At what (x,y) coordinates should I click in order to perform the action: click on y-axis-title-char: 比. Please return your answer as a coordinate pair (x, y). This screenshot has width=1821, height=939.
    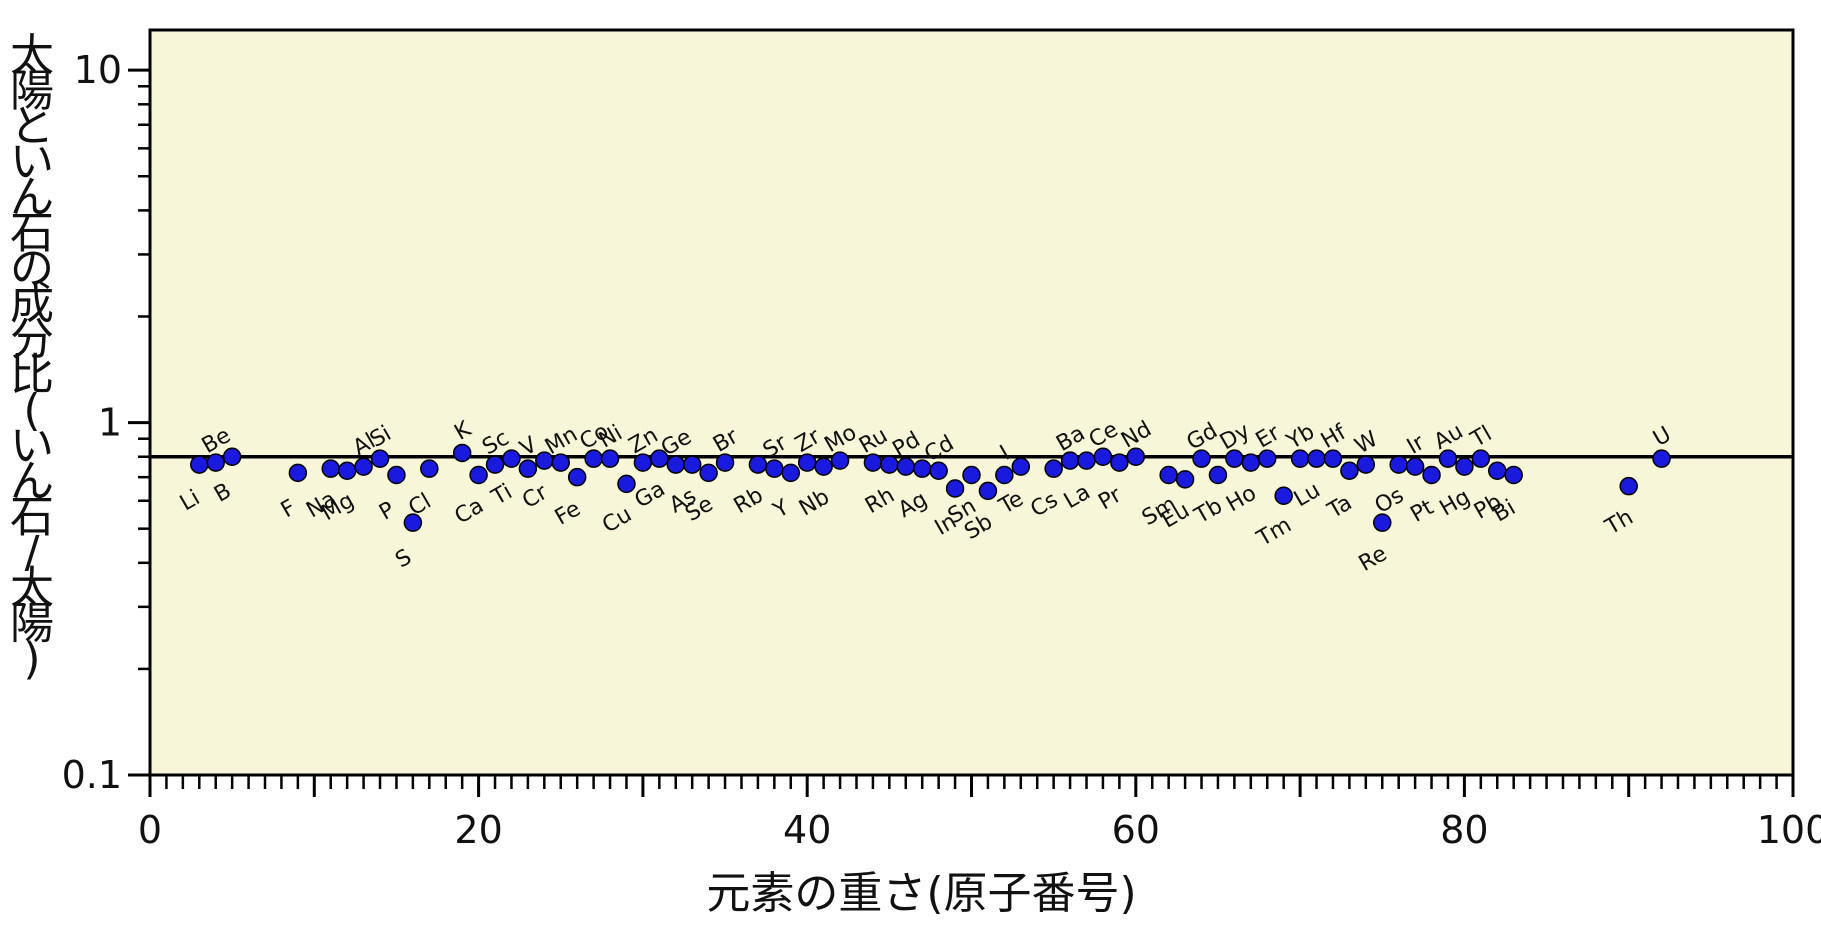
    Looking at the image, I should click on (32, 375).